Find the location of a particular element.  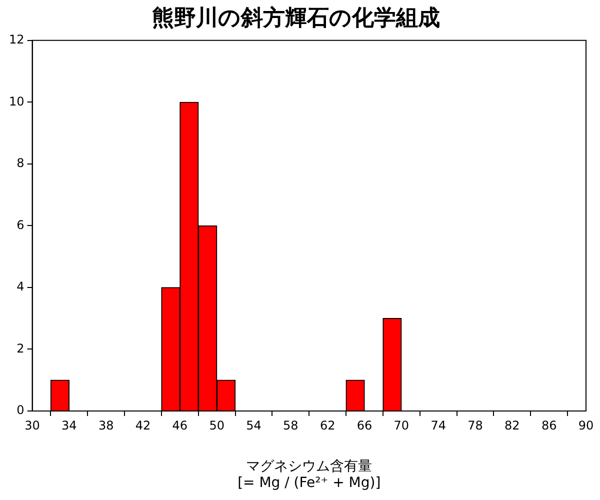

x-tick-label: 42 is located at coordinates (143, 425).